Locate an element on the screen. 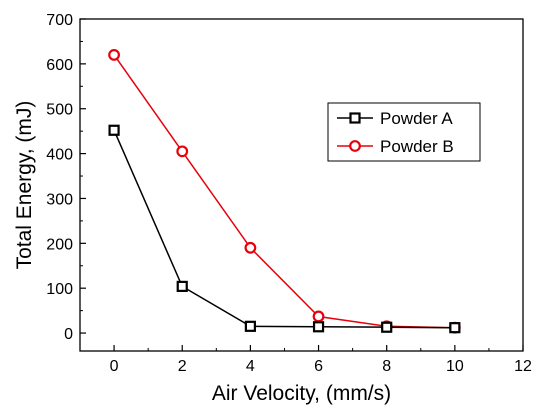  x-axis-title: Air Velocity, (mm/s) is located at coordinates (301, 393).